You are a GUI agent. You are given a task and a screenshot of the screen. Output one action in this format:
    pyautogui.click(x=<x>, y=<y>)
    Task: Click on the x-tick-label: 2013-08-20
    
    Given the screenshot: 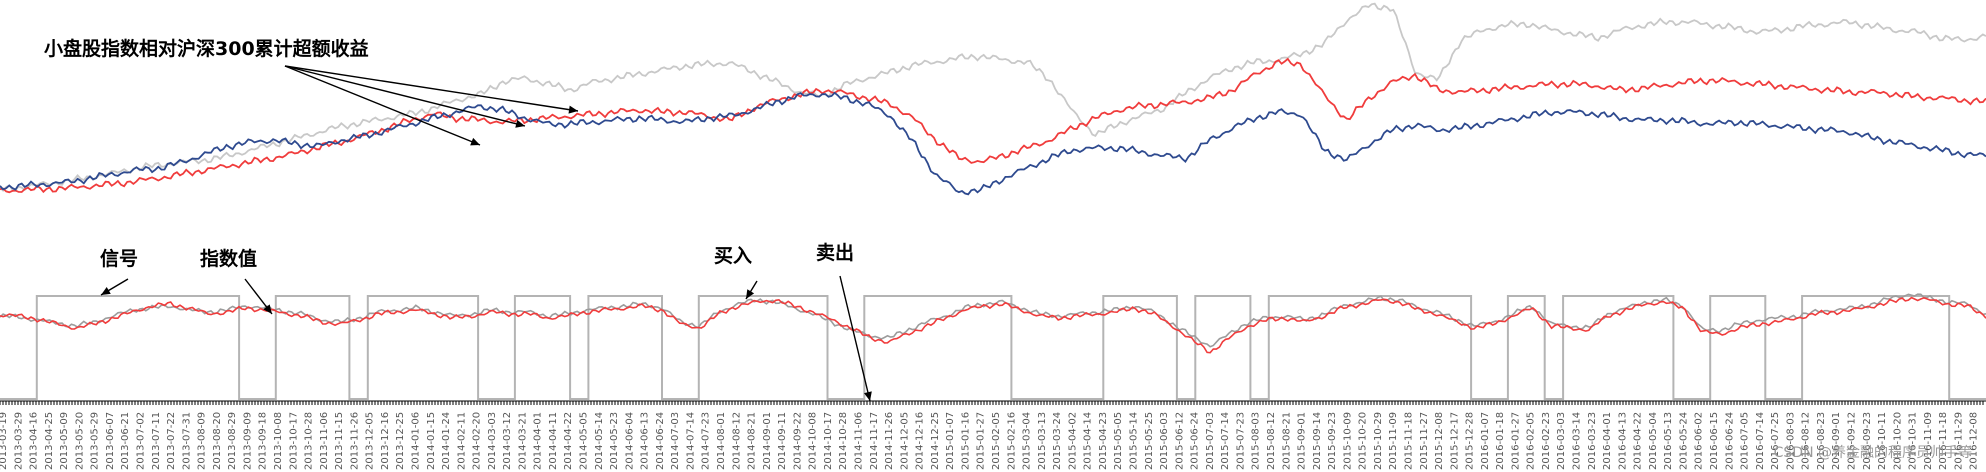 What is the action you would take?
    pyautogui.click(x=217, y=441)
    